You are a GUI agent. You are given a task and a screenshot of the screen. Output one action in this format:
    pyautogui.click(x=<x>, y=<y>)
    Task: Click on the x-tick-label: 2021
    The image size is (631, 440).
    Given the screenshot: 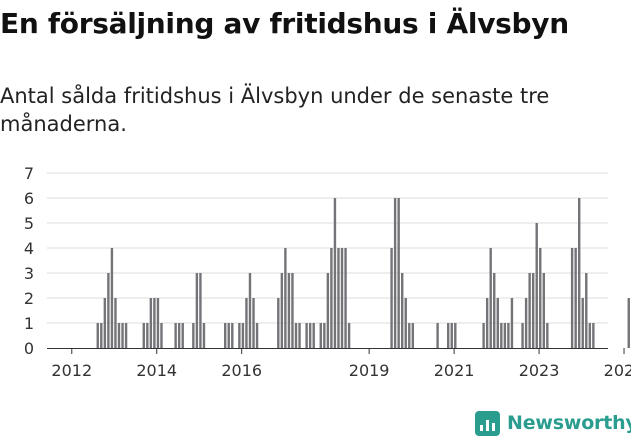 What is the action you would take?
    pyautogui.click(x=454, y=370)
    